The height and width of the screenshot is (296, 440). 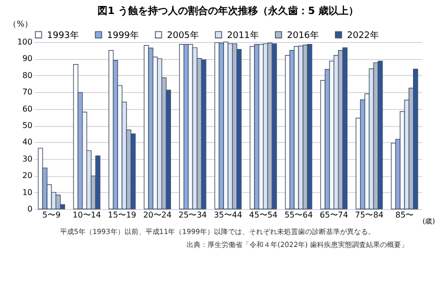 I want to click on x-tick-label: 10〜14, so click(x=86, y=215).